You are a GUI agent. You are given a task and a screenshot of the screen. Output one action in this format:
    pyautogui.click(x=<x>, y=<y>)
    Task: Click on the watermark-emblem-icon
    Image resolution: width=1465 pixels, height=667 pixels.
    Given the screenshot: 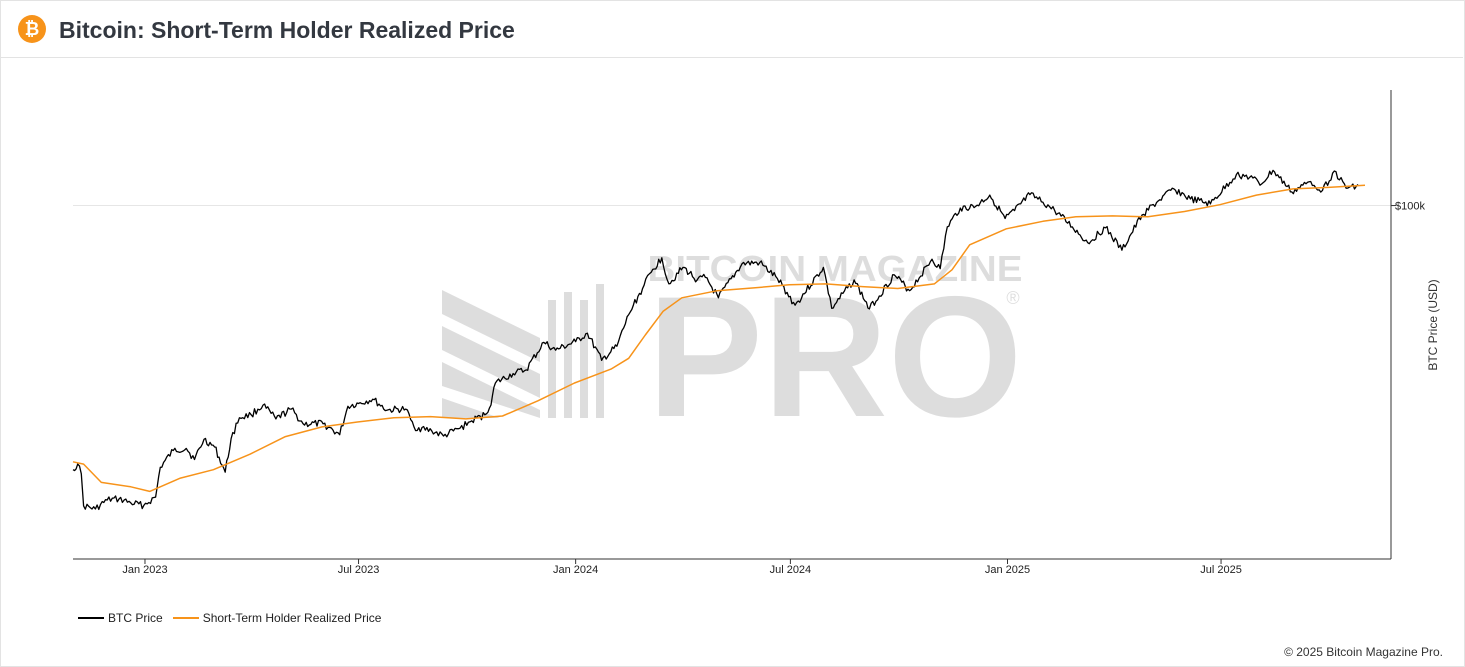 What is the action you would take?
    pyautogui.click(x=523, y=351)
    